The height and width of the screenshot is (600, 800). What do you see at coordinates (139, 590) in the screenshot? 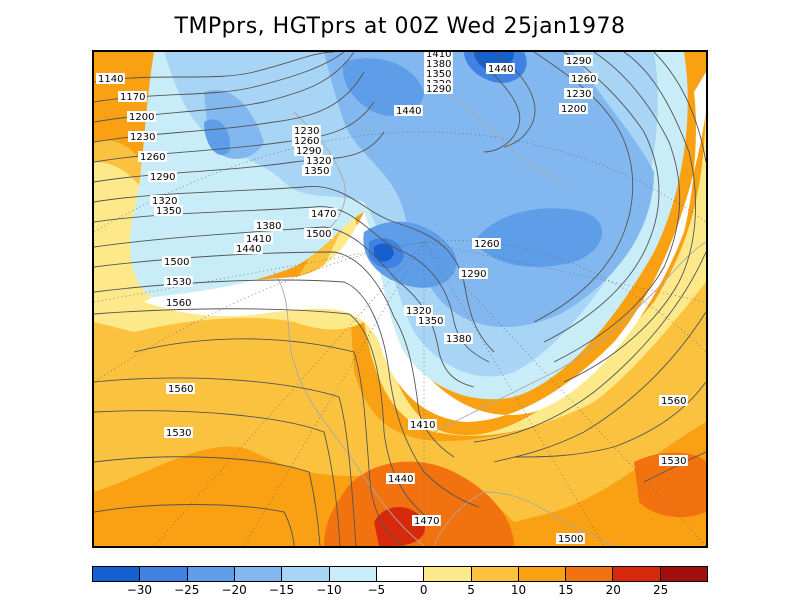
I see `colorbar-tick-label: −30` at bounding box center [139, 590].